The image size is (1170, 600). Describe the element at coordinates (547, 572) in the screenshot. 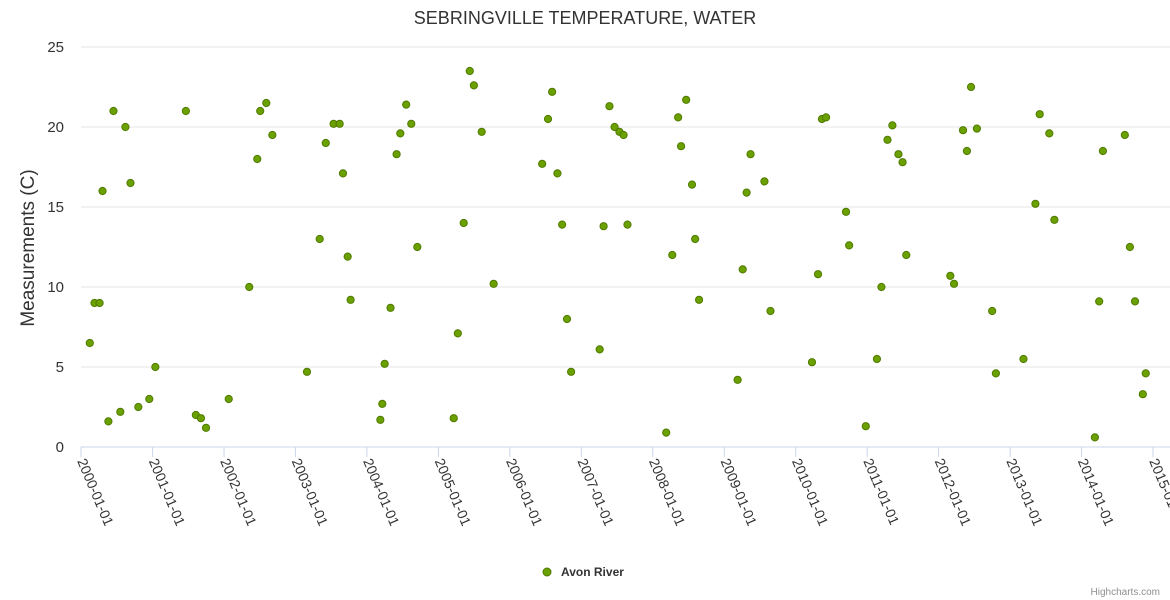

I see `legend-marker` at that location.